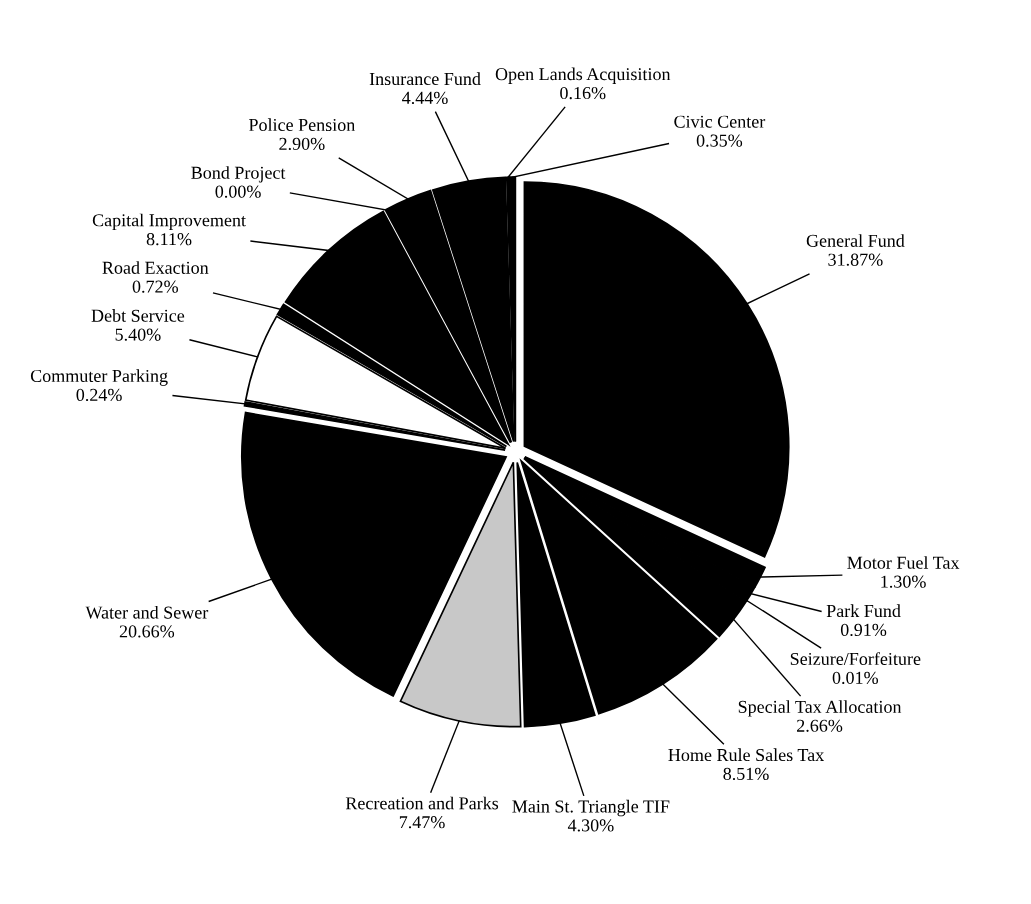 The image size is (1031, 904). What do you see at coordinates (820, 708) in the screenshot?
I see `slice-label: Special Tax Allocation` at bounding box center [820, 708].